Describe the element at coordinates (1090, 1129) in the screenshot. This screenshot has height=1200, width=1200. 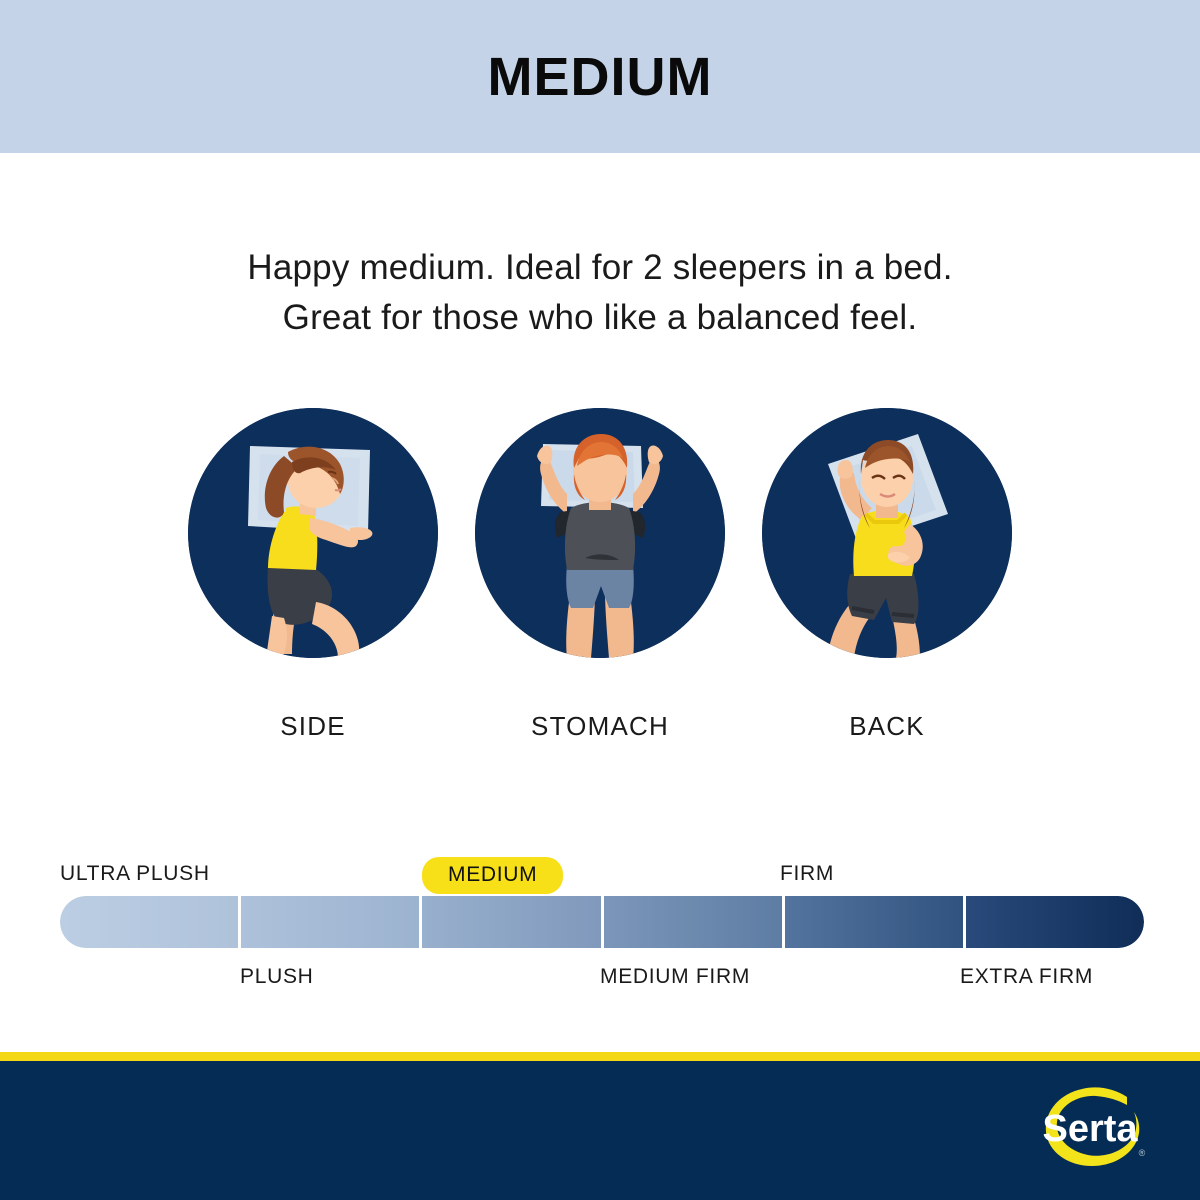
I see `serta-wordmark: Serta` at that location.